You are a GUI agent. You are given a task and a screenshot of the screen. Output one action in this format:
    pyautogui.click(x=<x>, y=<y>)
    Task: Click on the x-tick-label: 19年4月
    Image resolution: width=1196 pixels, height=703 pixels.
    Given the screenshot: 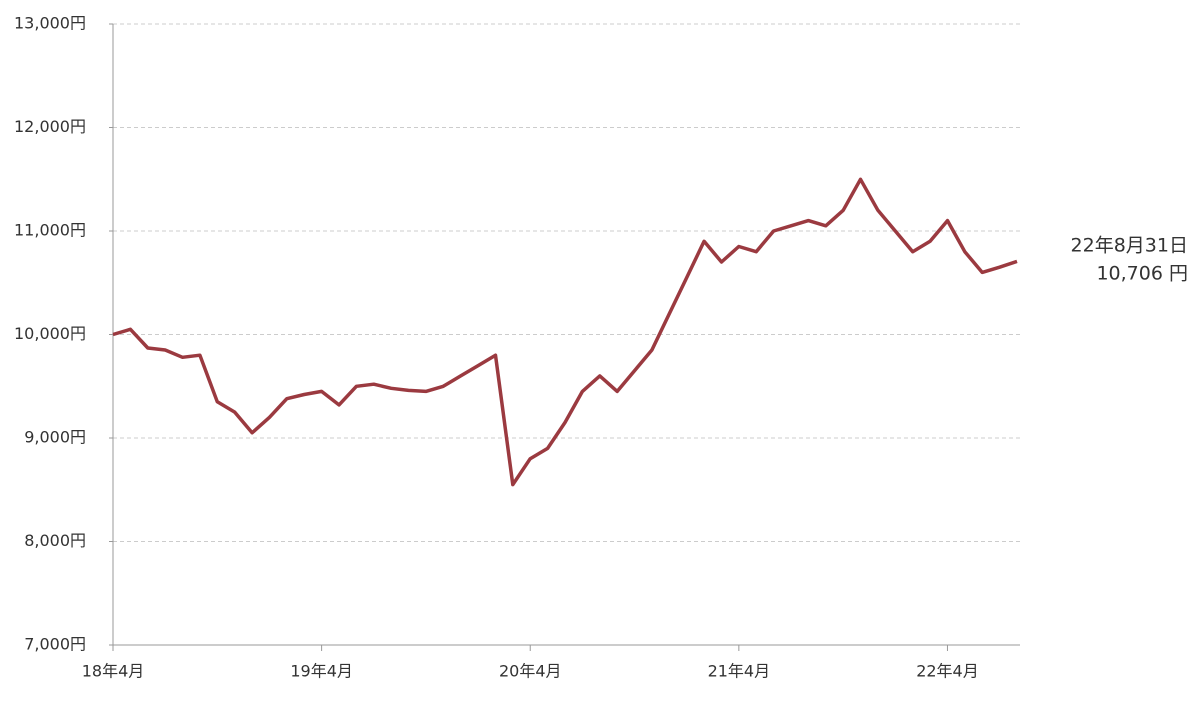 What is the action you would take?
    pyautogui.click(x=321, y=671)
    